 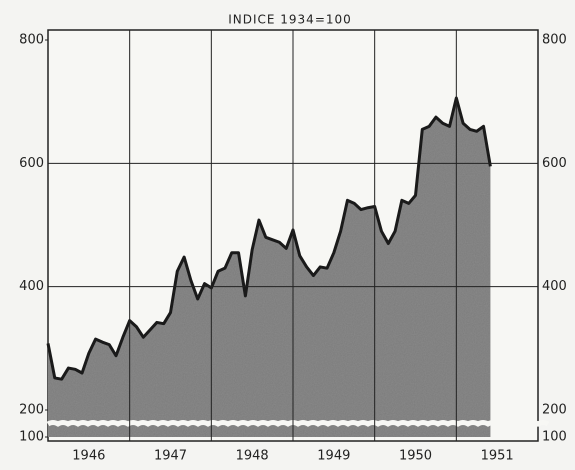 What do you see at coordinates (554, 163) in the screenshot?
I see `y-tick-label-right: 600` at bounding box center [554, 163].